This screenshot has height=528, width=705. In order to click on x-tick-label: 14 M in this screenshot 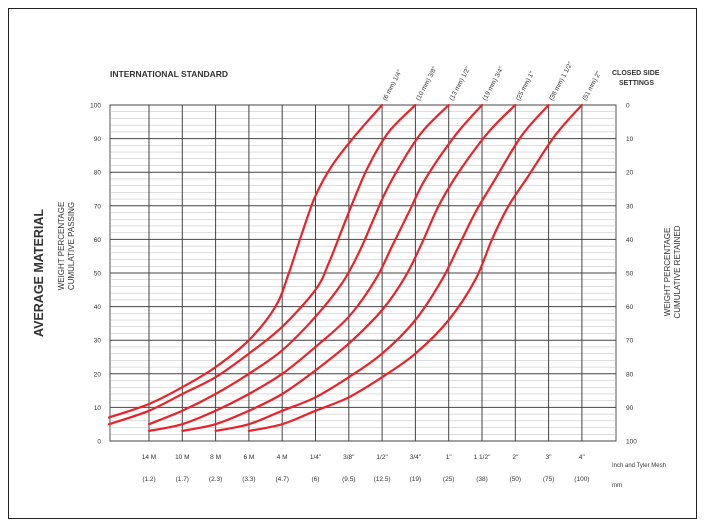, I will do `click(149, 457)`.